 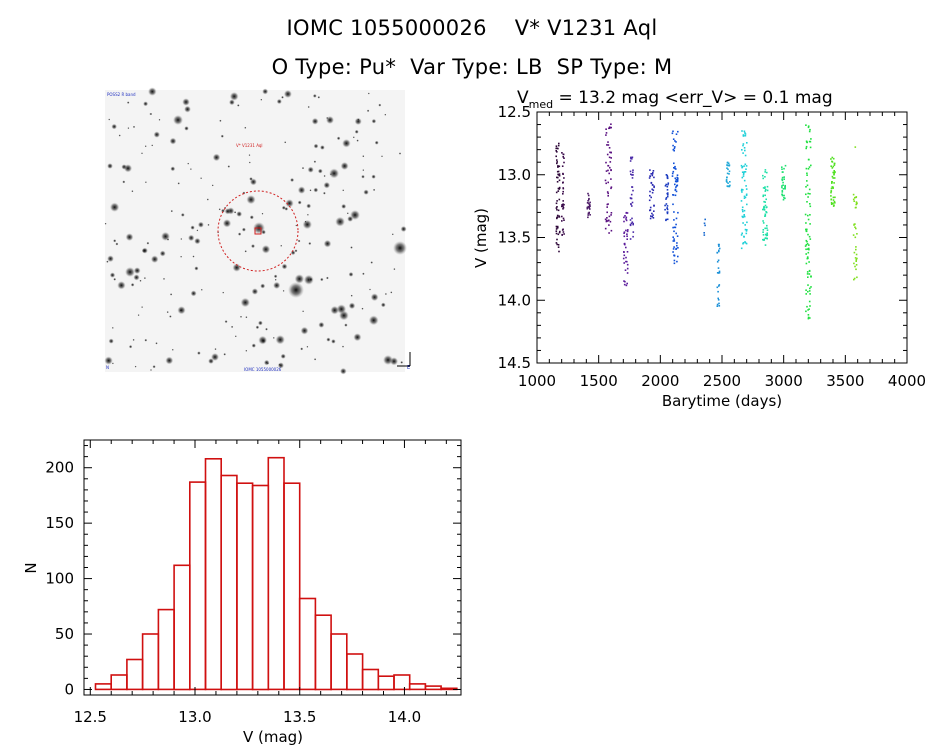 I want to click on star-field, so click(x=255, y=231).